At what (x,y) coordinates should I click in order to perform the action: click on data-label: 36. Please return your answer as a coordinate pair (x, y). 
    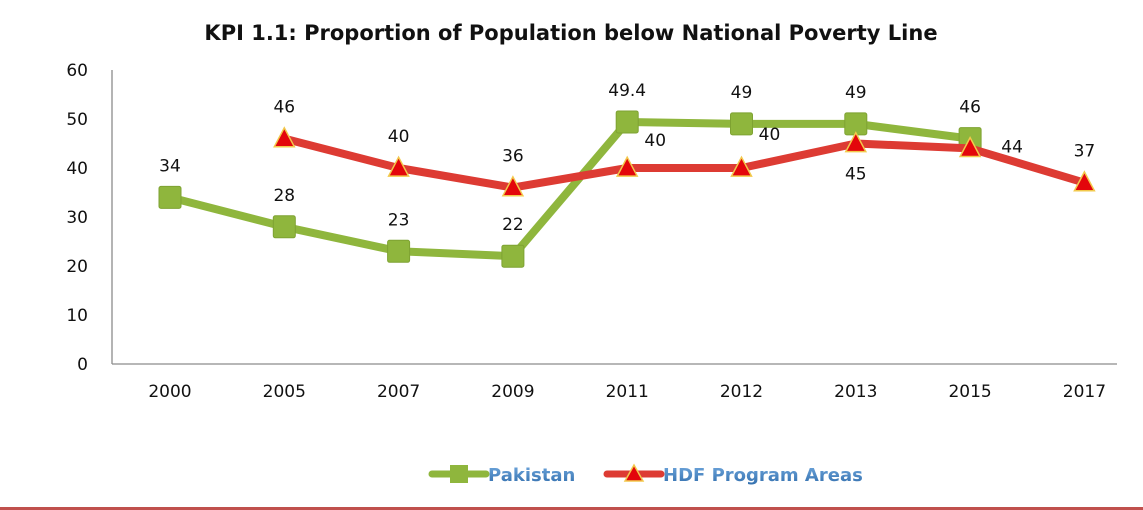
    Looking at the image, I should click on (513, 157).